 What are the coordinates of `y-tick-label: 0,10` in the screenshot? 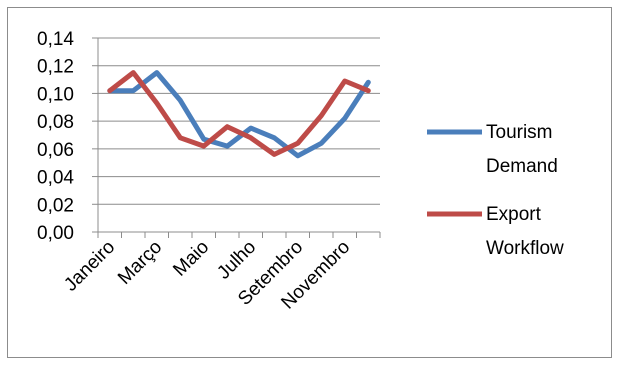 It's located at (55, 94).